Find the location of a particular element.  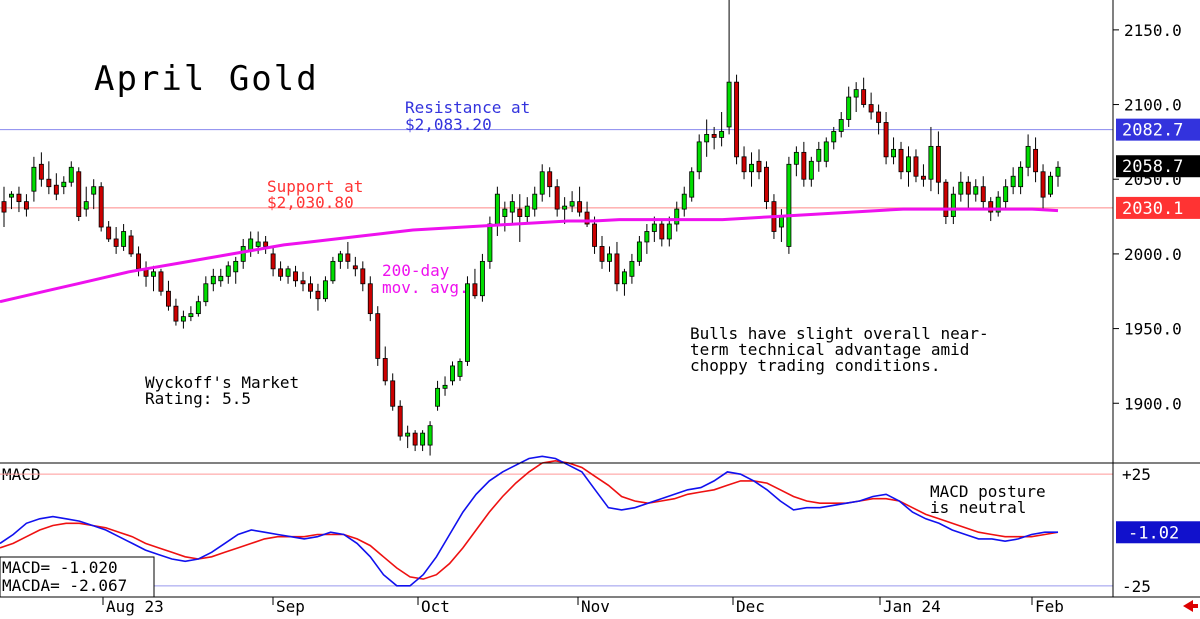

ma-label-1: 200-day is located at coordinates (416, 270).